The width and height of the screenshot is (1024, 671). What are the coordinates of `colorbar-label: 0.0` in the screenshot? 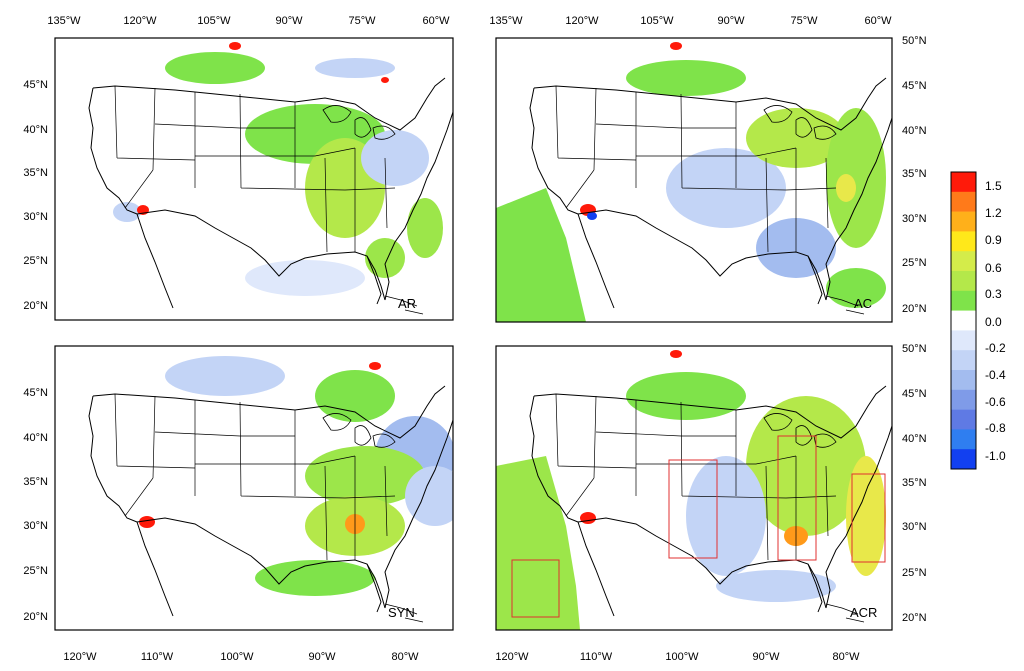 It's located at (993, 322).